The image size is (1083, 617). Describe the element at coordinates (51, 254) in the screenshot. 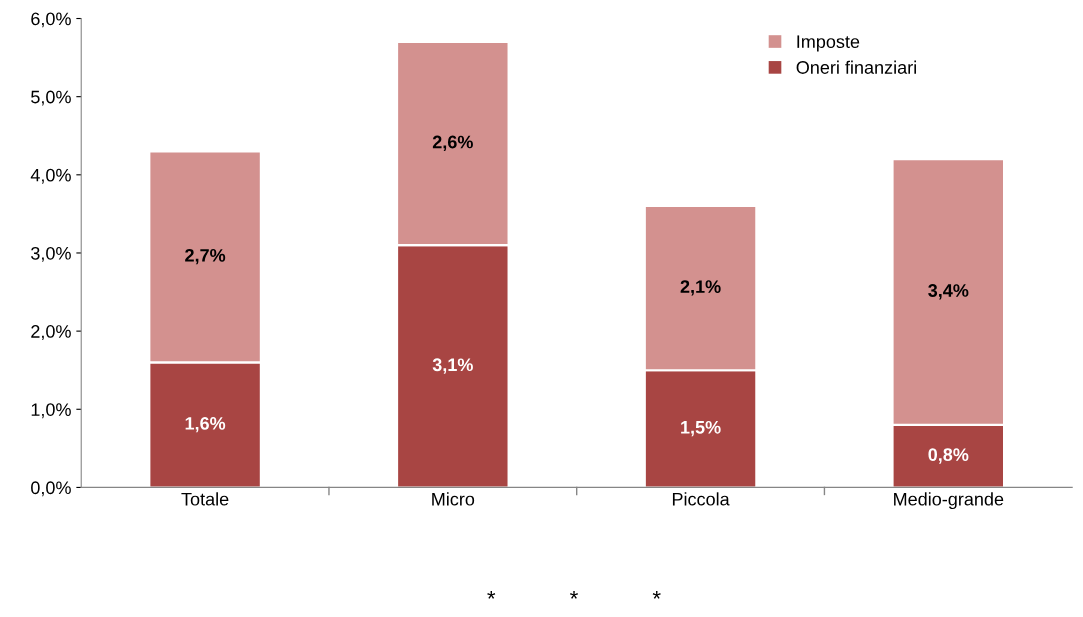

I see `y-tick-label: 3,0%` at that location.